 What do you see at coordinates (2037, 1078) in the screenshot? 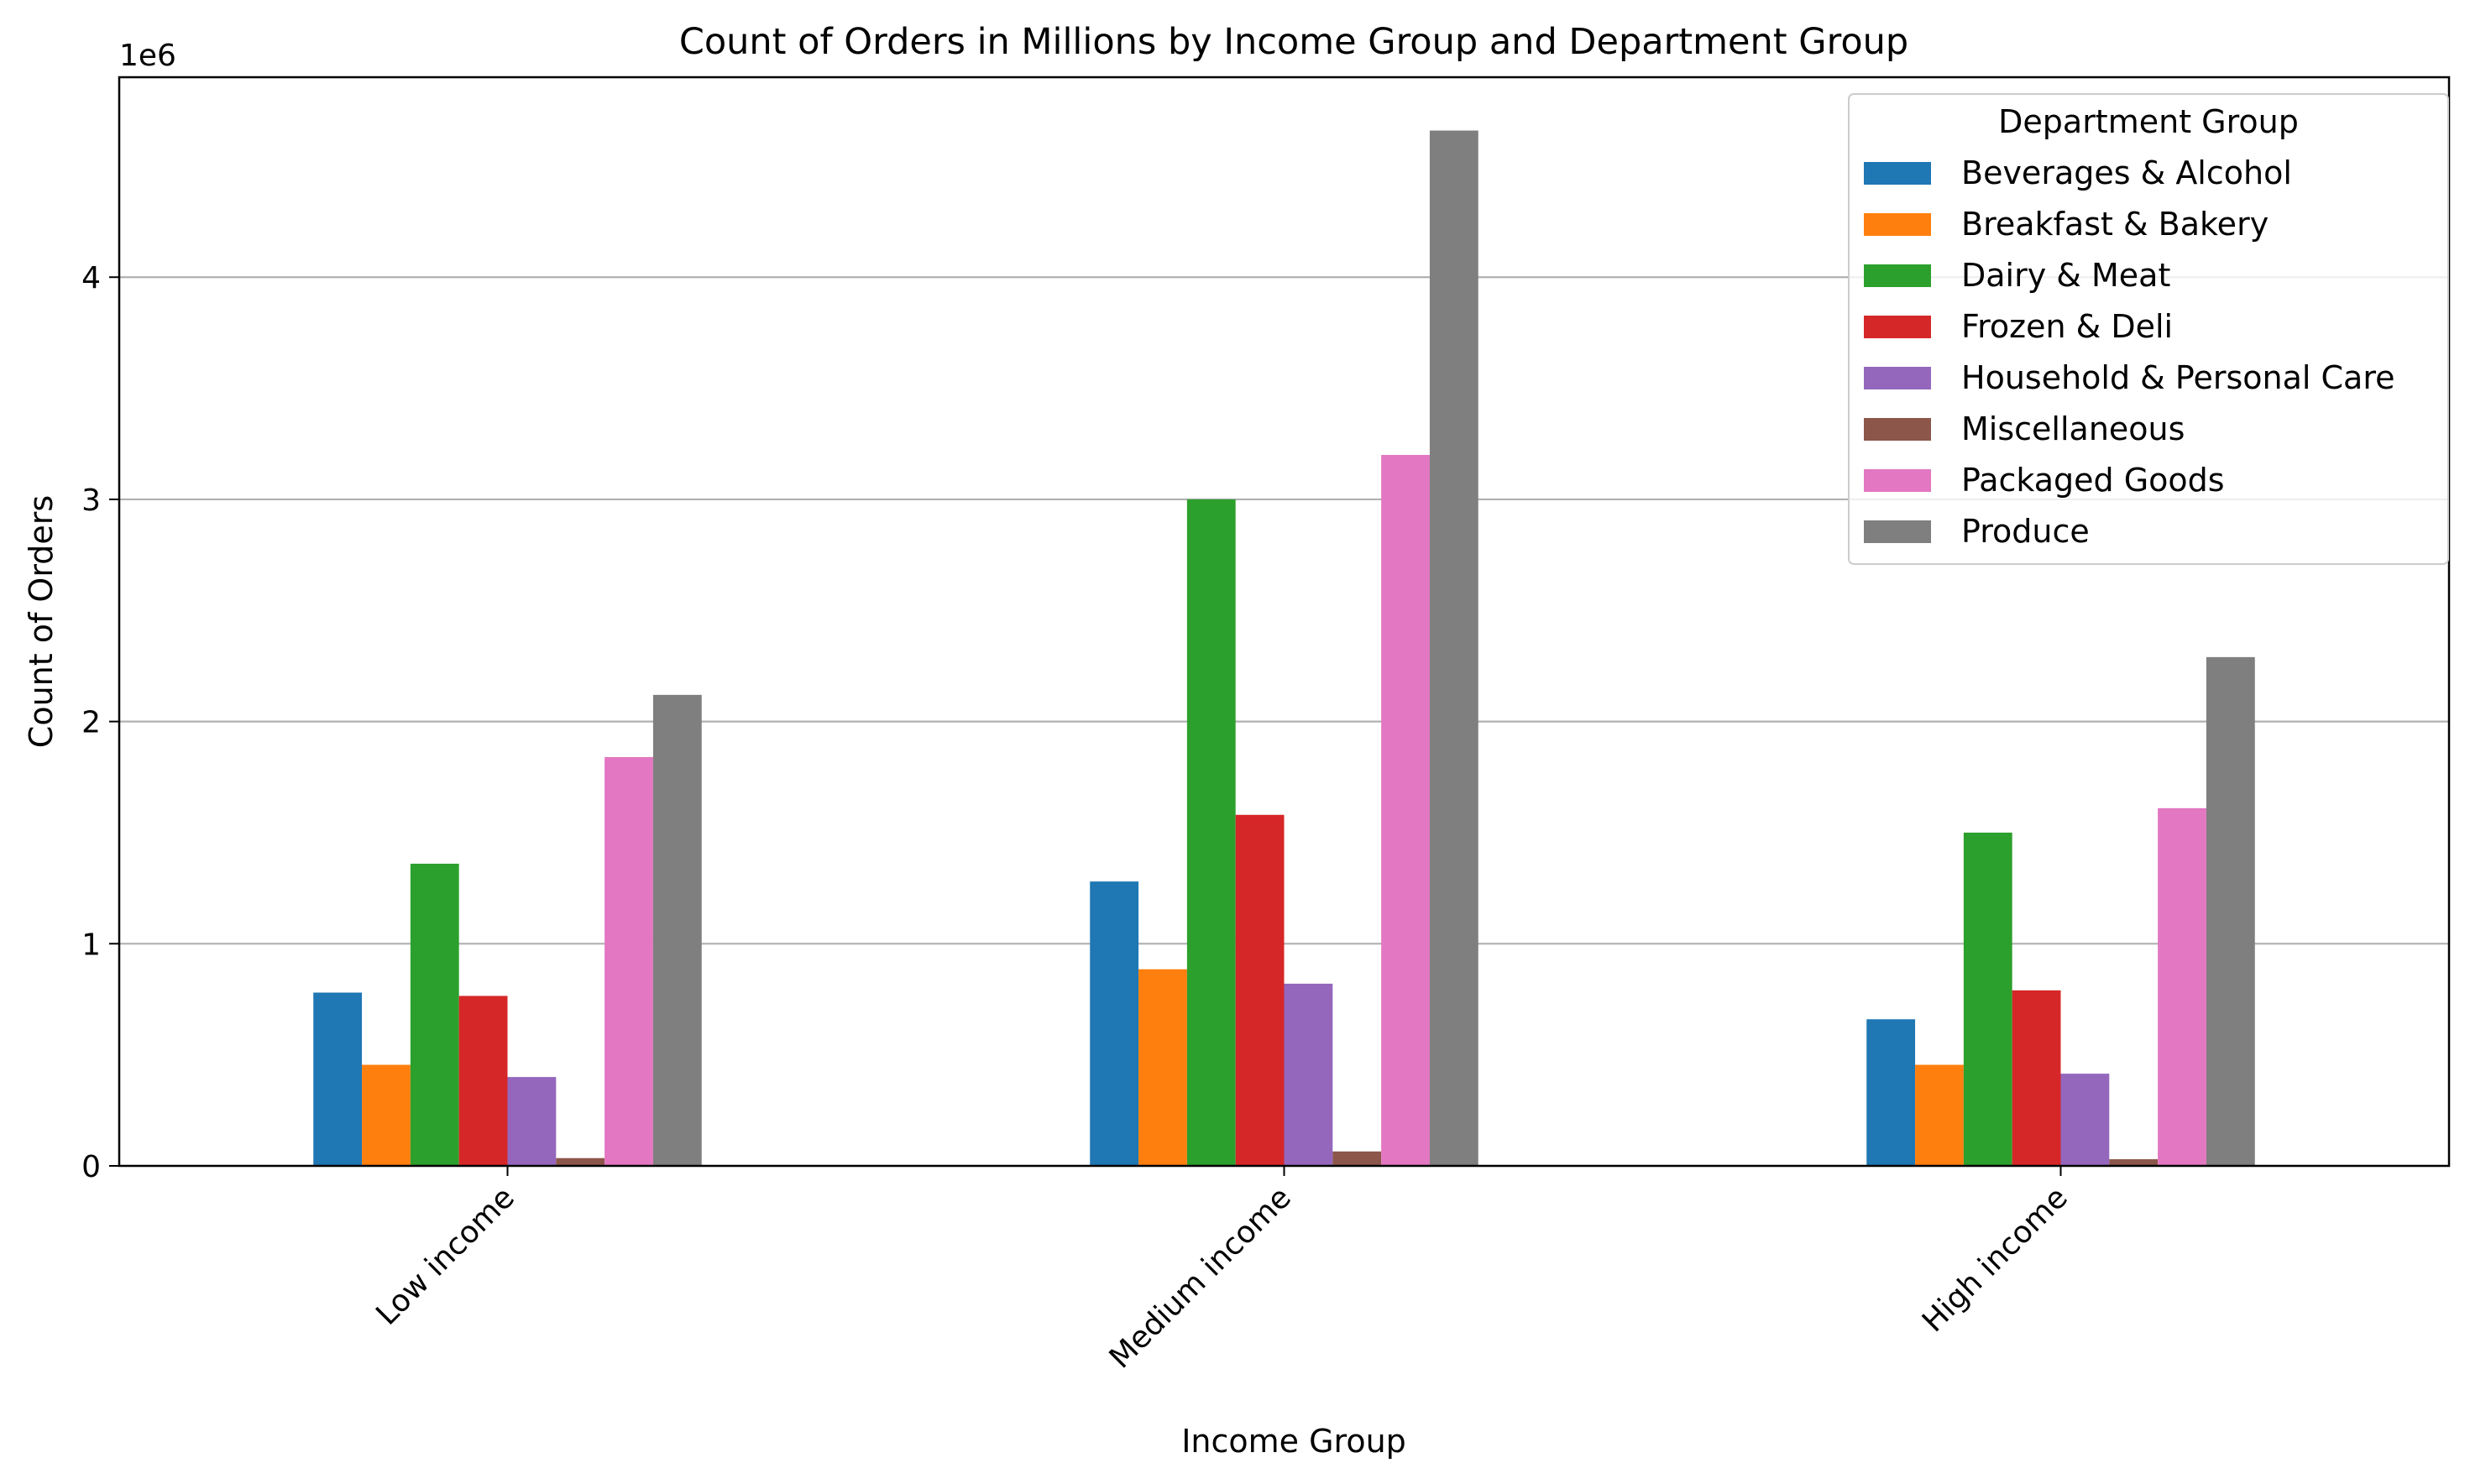
I see `bar-frozen-and-deli-high-income` at bounding box center [2037, 1078].